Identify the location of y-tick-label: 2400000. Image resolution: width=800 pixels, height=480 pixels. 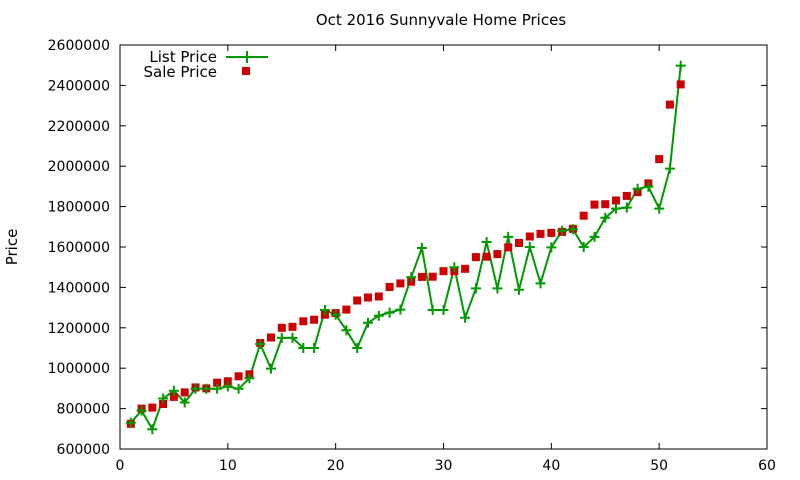
(79, 86).